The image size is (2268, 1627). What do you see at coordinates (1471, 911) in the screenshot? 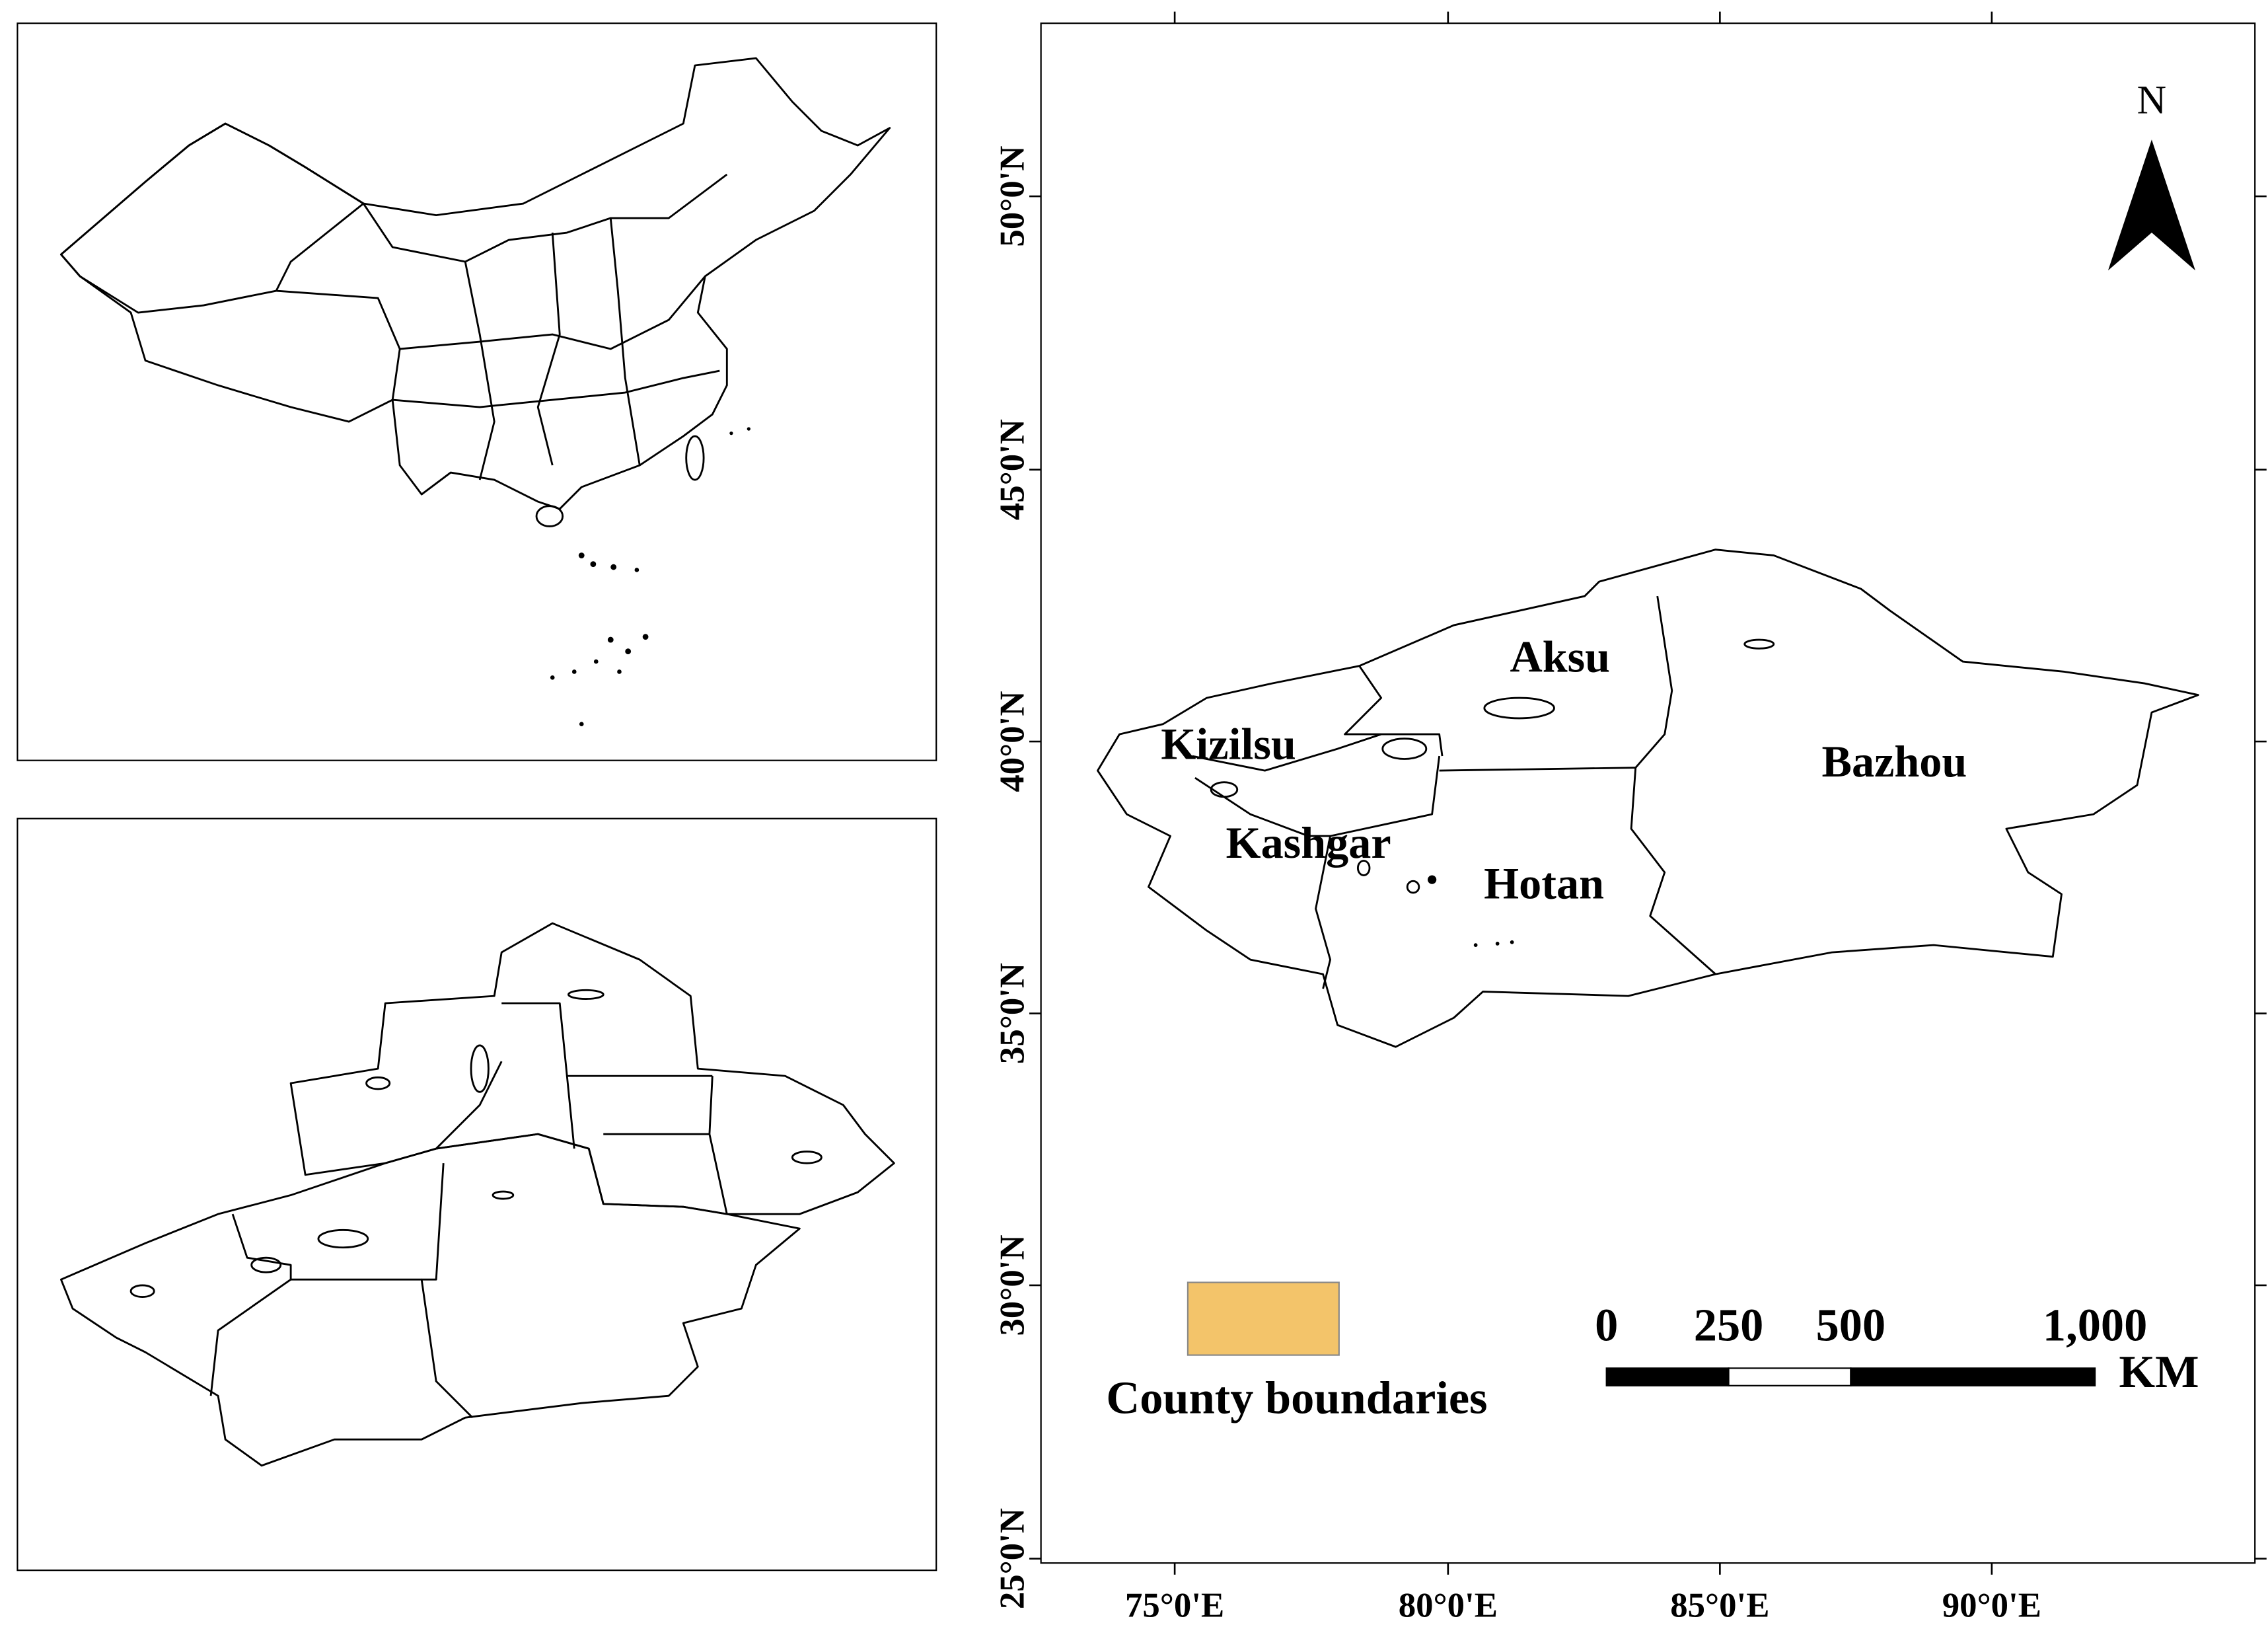
I see `small-lakes` at bounding box center [1471, 911].